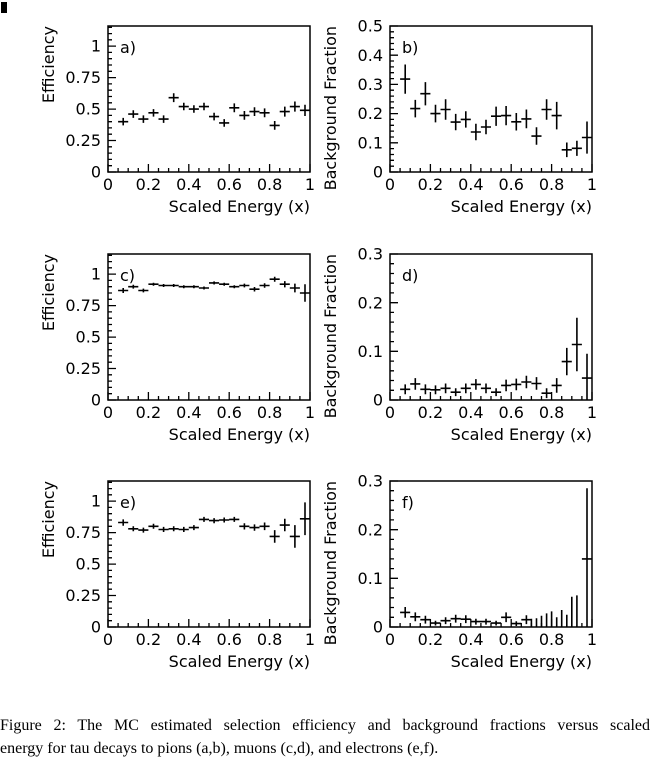  I want to click on panel-letter: d), so click(410, 275).